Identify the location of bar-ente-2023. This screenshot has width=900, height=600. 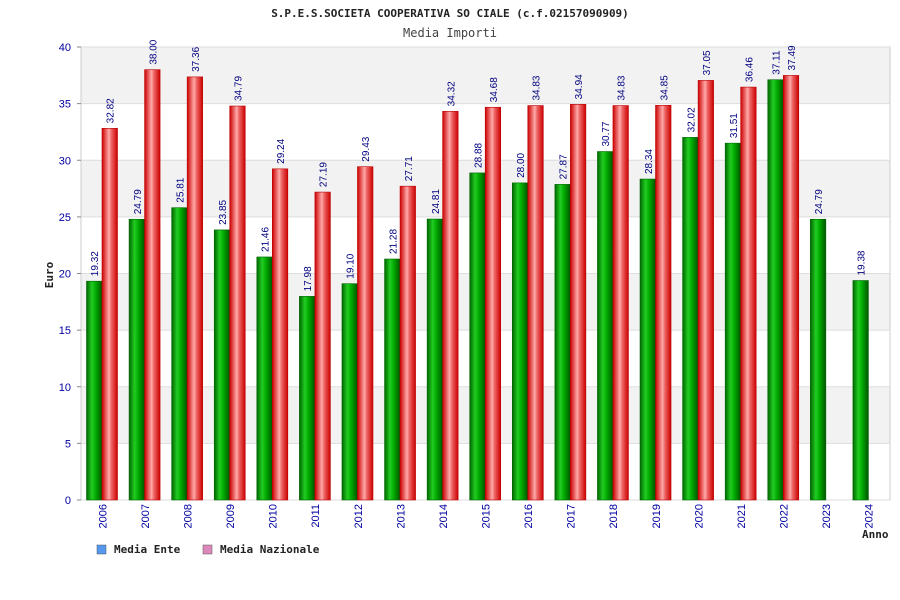
(818, 359).